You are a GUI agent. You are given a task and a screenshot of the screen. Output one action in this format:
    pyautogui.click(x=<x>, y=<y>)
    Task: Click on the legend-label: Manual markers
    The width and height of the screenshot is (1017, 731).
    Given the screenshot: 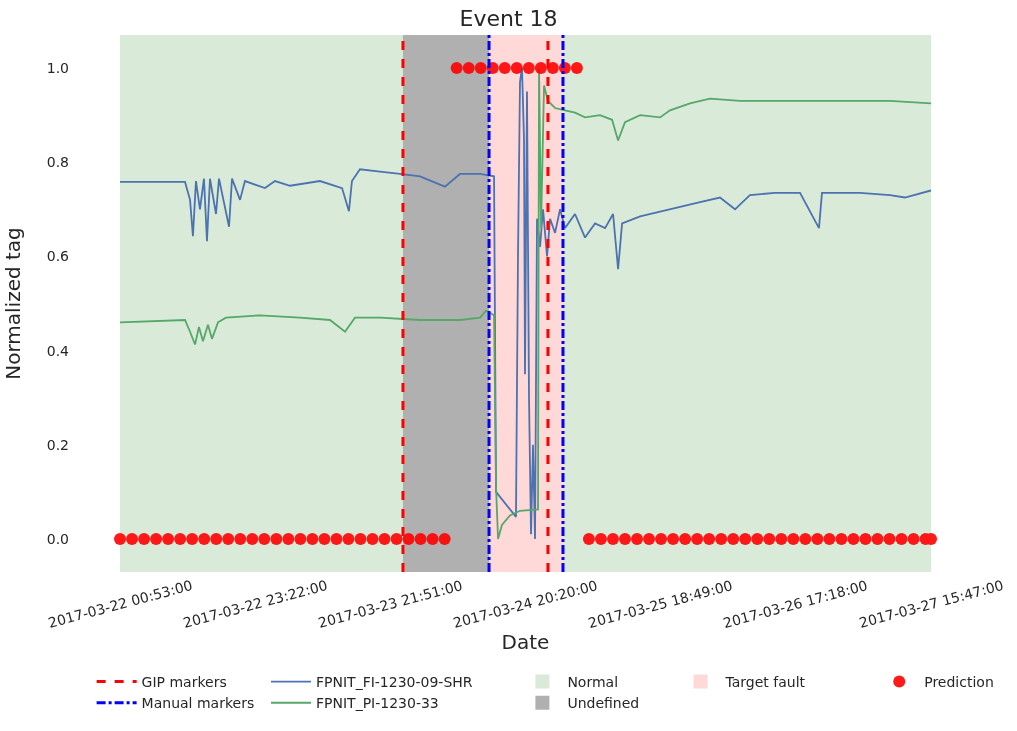 What is the action you would take?
    pyautogui.click(x=198, y=703)
    